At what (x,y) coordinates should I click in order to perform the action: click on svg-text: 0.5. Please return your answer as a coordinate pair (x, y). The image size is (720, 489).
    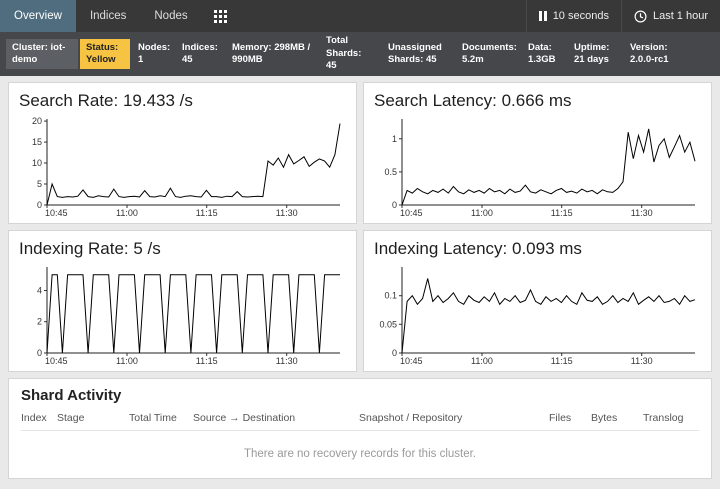
    Looking at the image, I should click on (390, 172).